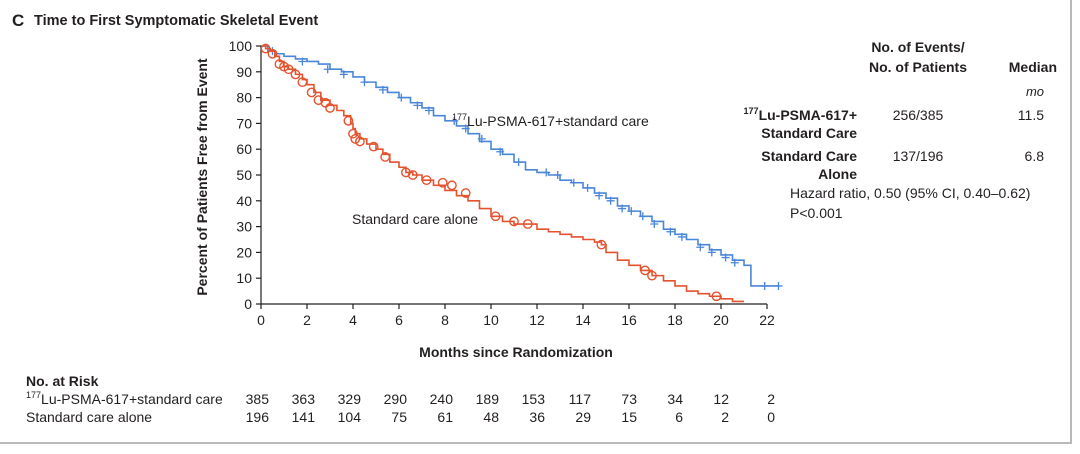  I want to click on risk-row-lu-psma-sup: 177, so click(33, 395).